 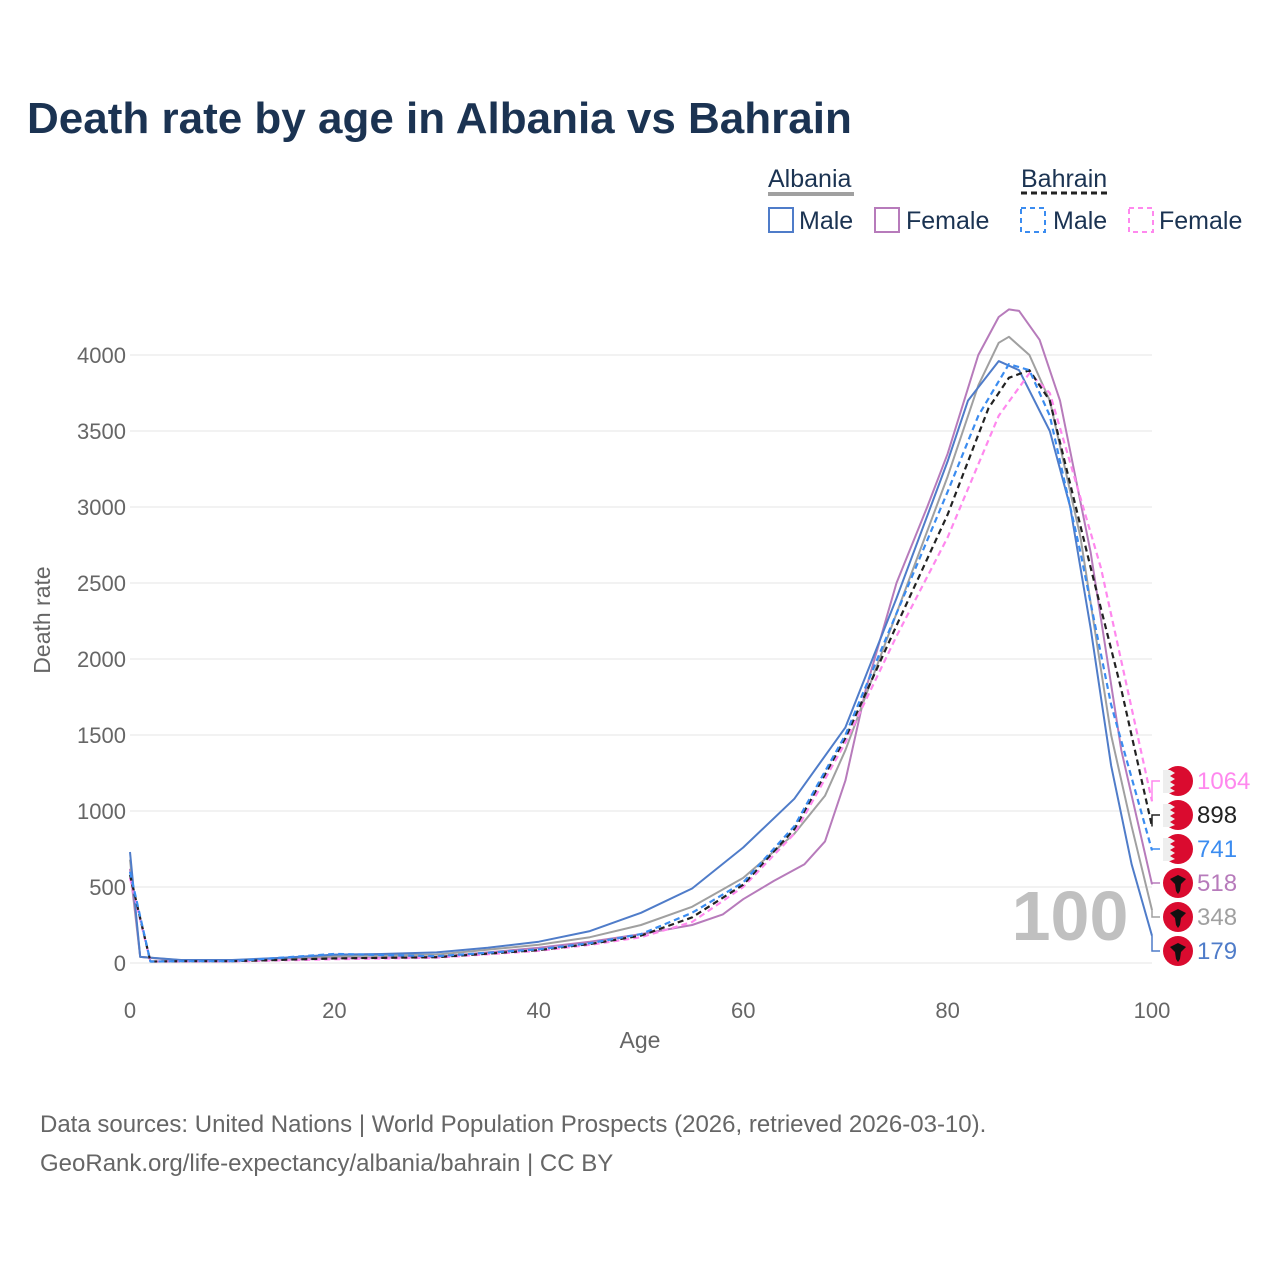 What do you see at coordinates (1070, 916) in the screenshot?
I see `current-age-label: 100` at bounding box center [1070, 916].